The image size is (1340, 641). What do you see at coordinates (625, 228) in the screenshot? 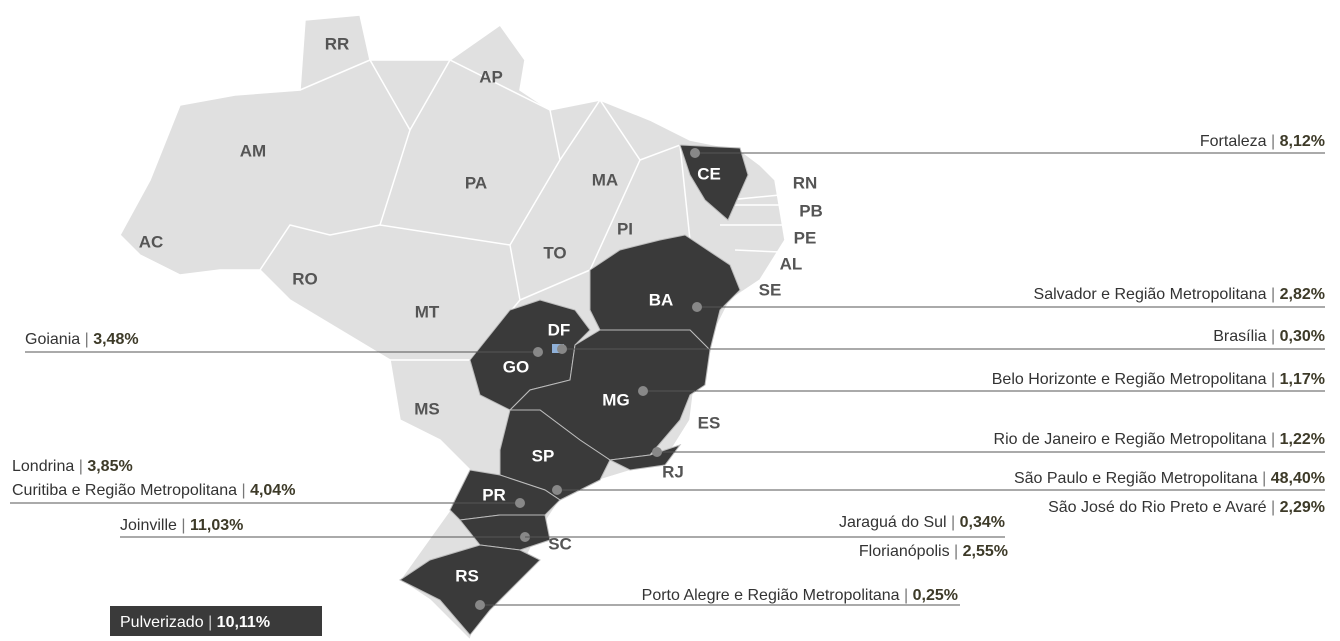
I see `state-label: PI` at bounding box center [625, 228].